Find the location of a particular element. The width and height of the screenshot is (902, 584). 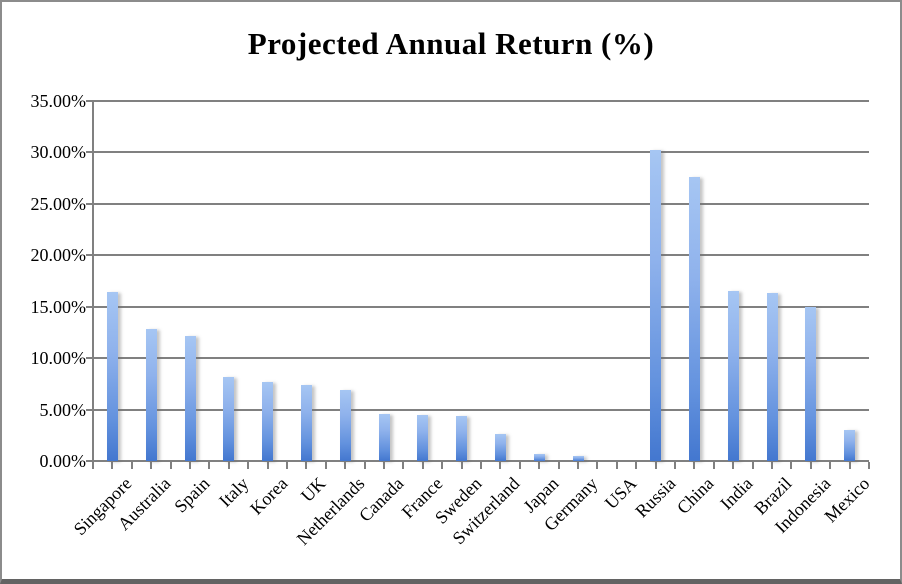

bar-australia is located at coordinates (151, 395).